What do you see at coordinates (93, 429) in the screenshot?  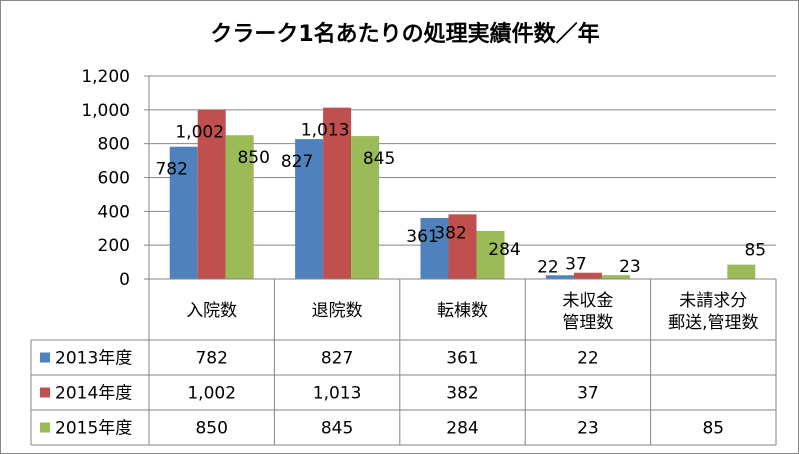 I see `legend-label: 2015年度` at bounding box center [93, 429].